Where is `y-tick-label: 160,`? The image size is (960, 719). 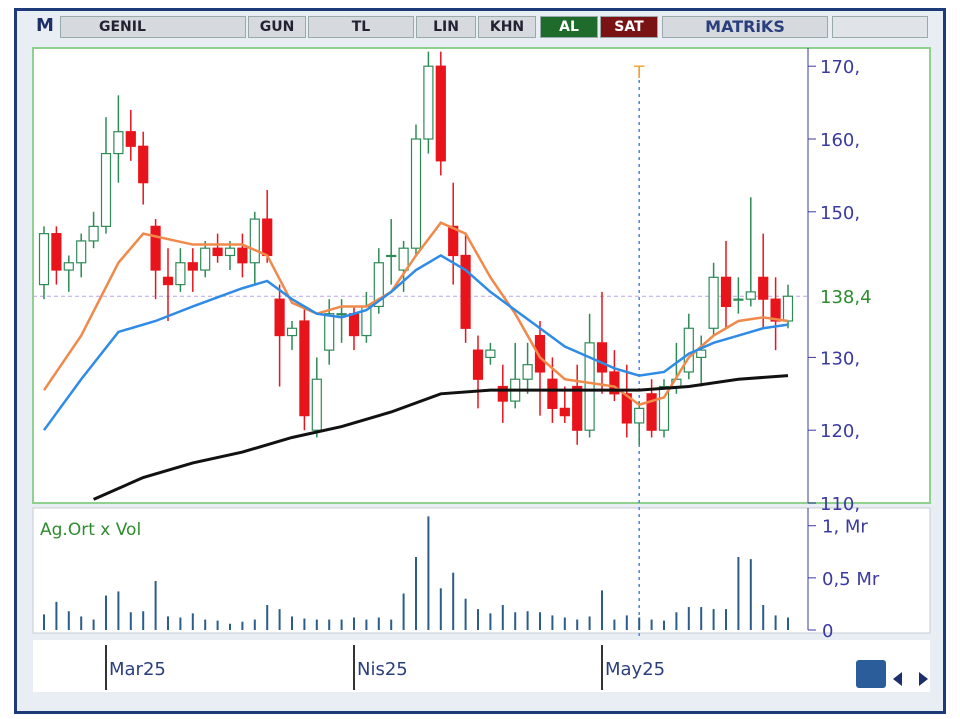 y-tick-label: 160, is located at coordinates (840, 140).